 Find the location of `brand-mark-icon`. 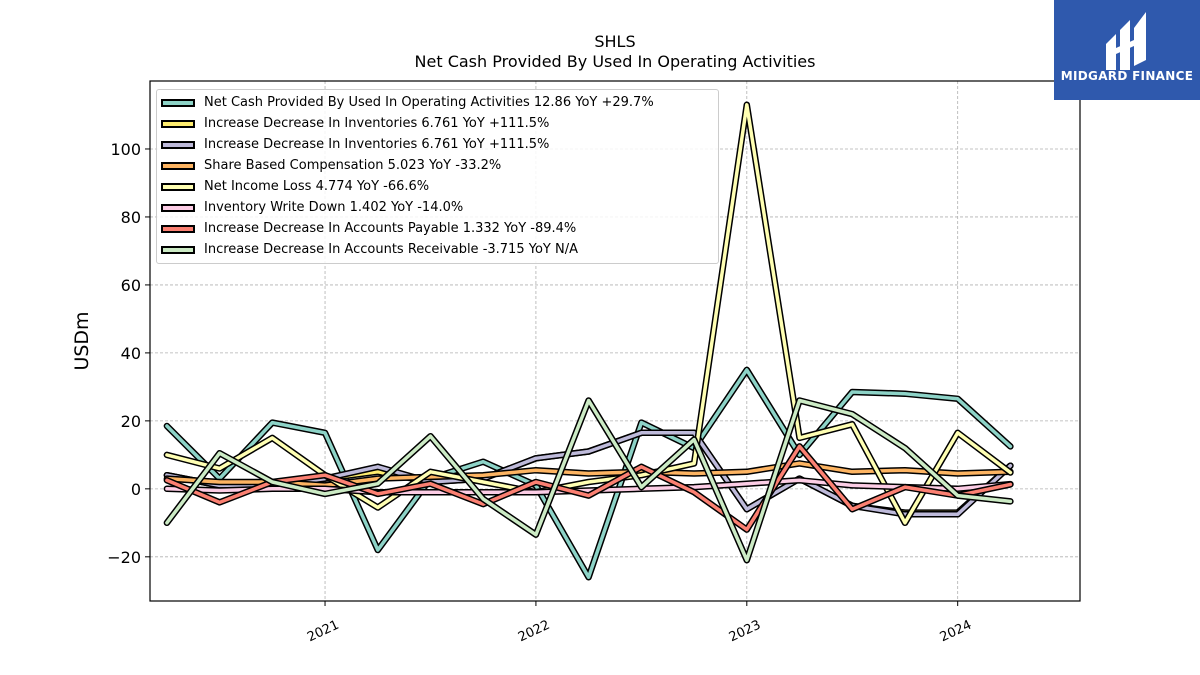

brand-mark-icon is located at coordinates (1126, 41).